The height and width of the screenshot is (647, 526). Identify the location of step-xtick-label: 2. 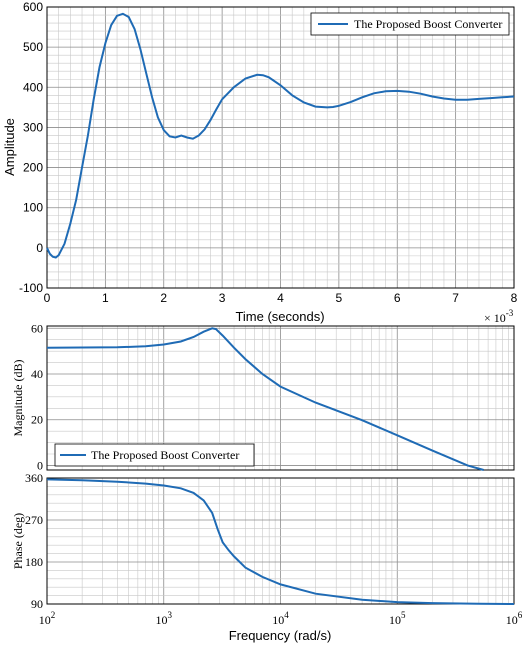
(163, 298).